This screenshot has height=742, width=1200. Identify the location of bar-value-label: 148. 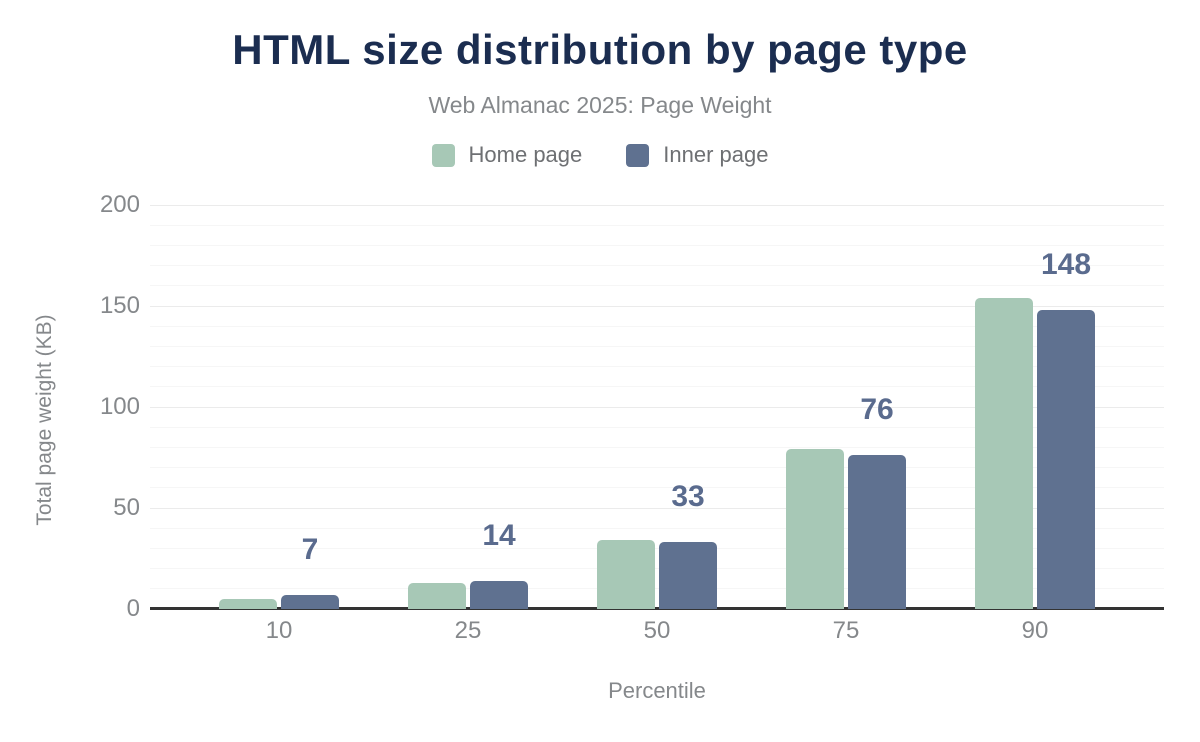
(1066, 265).